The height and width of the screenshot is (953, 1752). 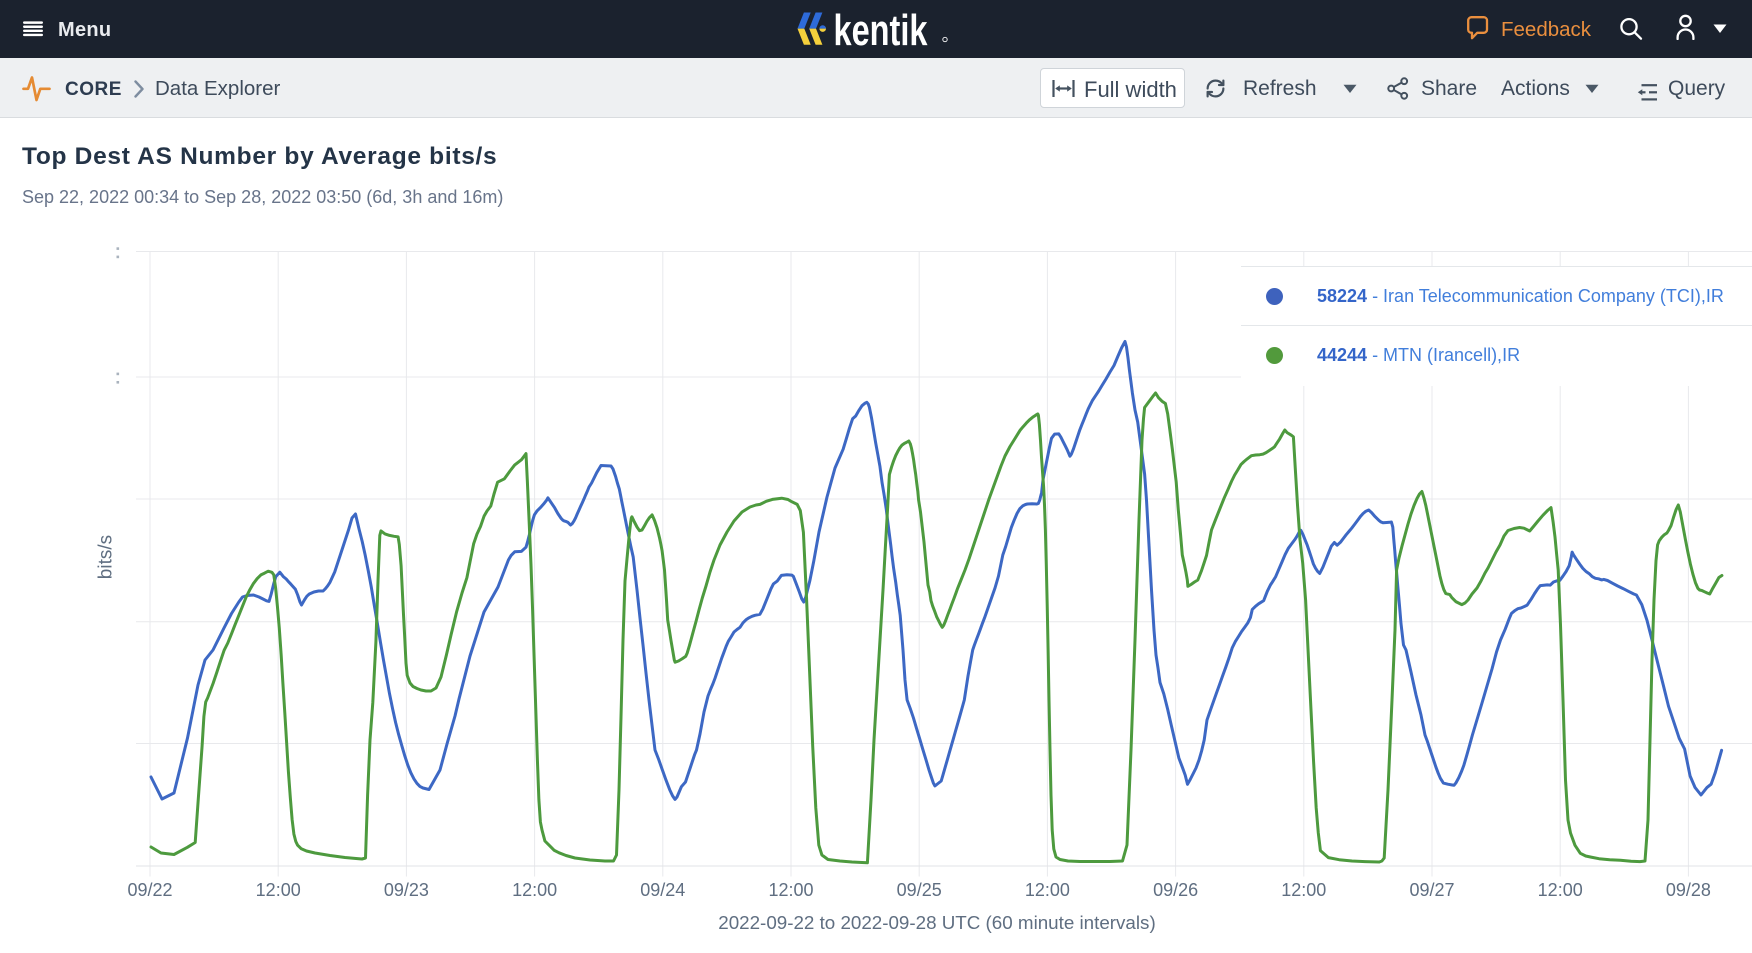 What do you see at coordinates (1688, 890) in the screenshot?
I see `svg-text: 09/28` at bounding box center [1688, 890].